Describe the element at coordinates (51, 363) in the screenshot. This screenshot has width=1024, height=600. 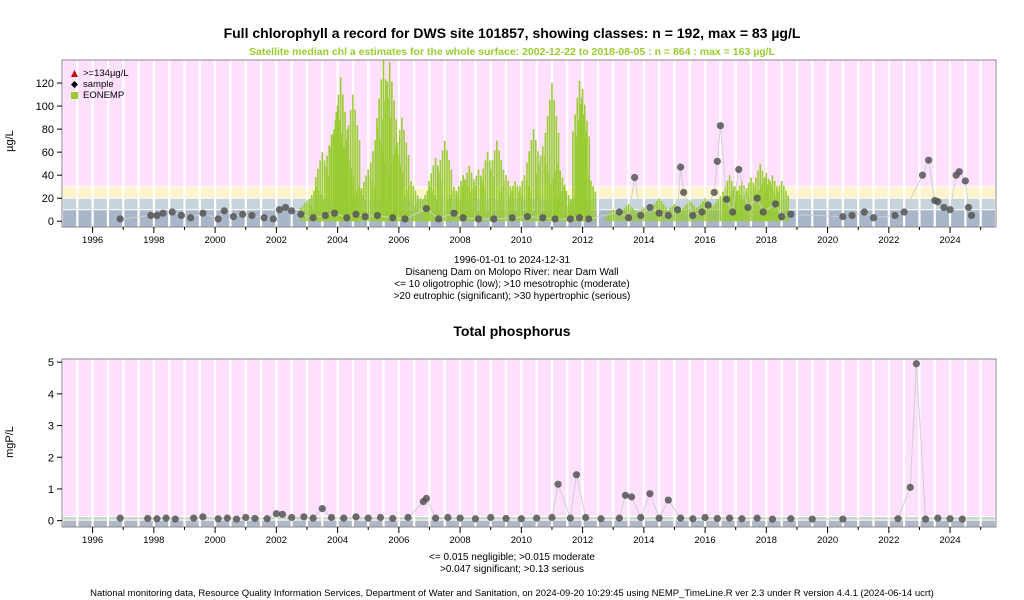
I see `y-tick-label: 5` at that location.